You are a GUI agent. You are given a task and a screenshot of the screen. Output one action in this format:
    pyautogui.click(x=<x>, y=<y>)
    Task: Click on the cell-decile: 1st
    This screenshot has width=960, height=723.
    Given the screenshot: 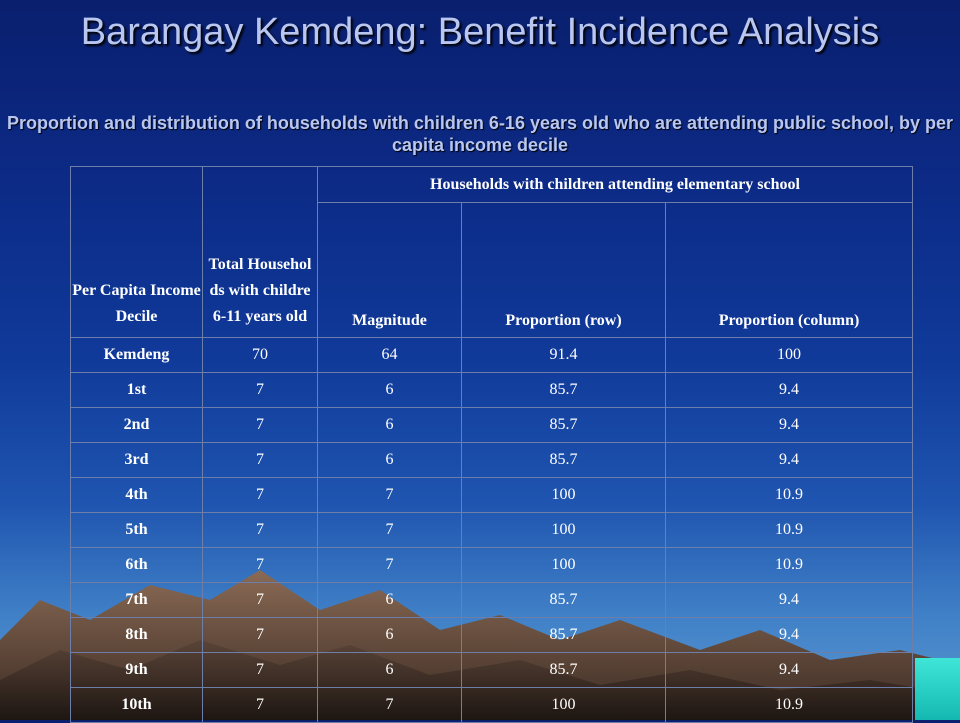 What is the action you would take?
    pyautogui.click(x=136, y=390)
    